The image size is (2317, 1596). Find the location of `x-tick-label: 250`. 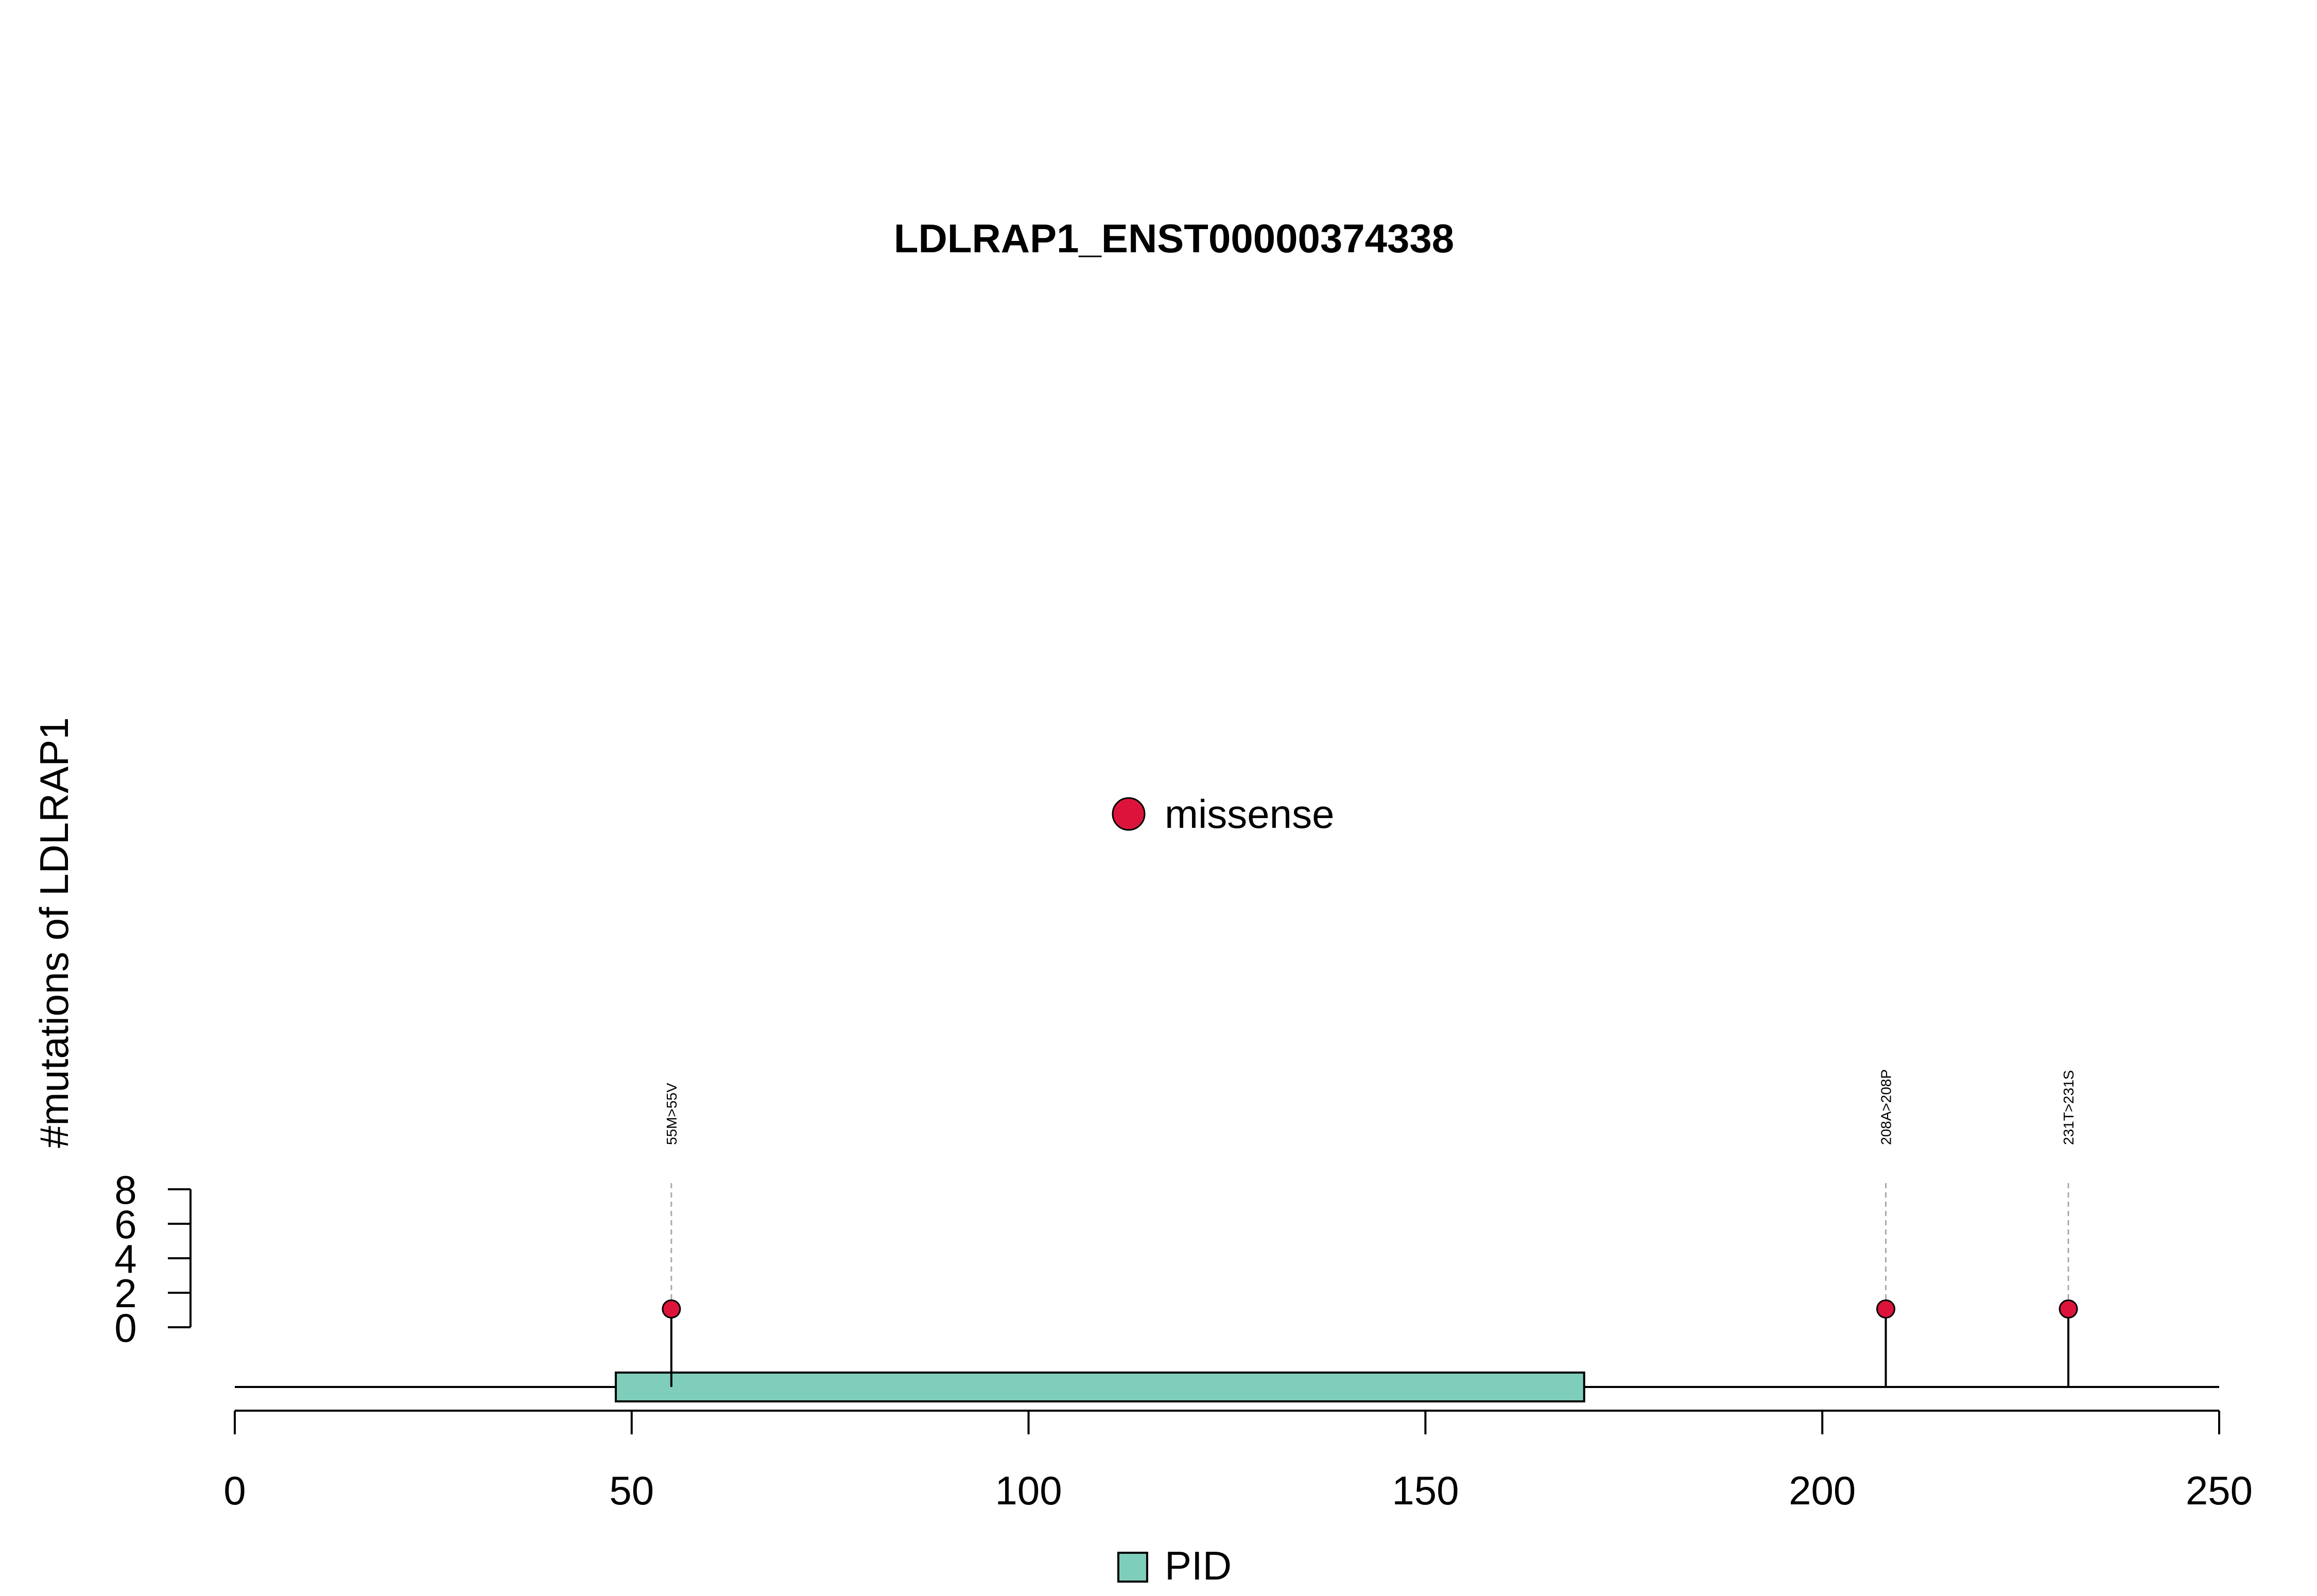

x-tick-label: 250 is located at coordinates (2219, 1490).